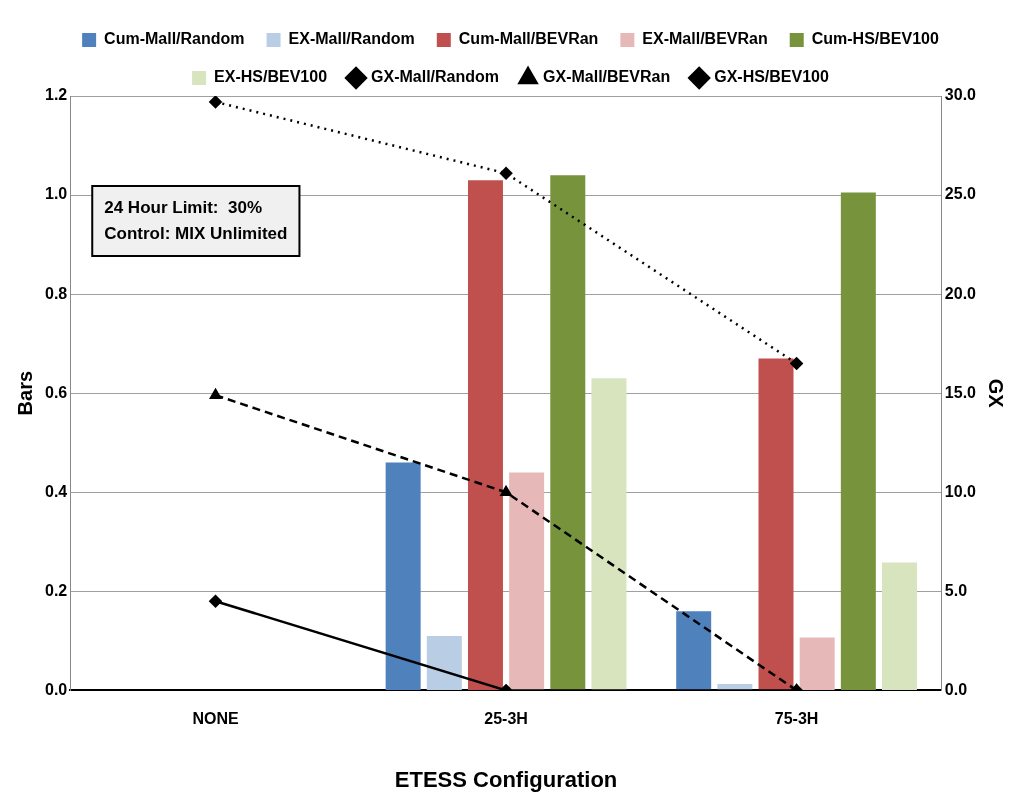  What do you see at coordinates (215, 719) in the screenshot?
I see `x-tick-label: NONE` at bounding box center [215, 719].